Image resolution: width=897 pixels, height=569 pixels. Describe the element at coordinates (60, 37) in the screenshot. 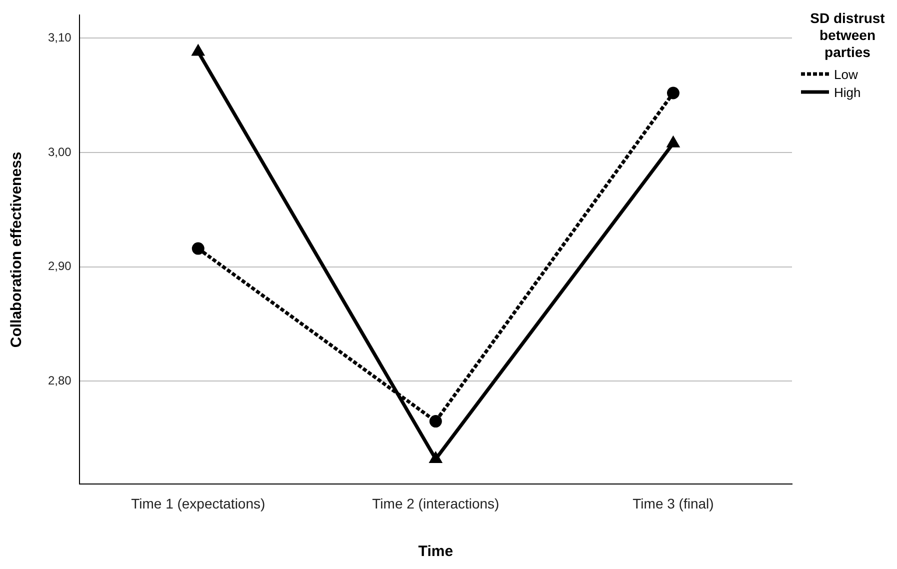

I see `y-tick-label: 3,10` at that location.